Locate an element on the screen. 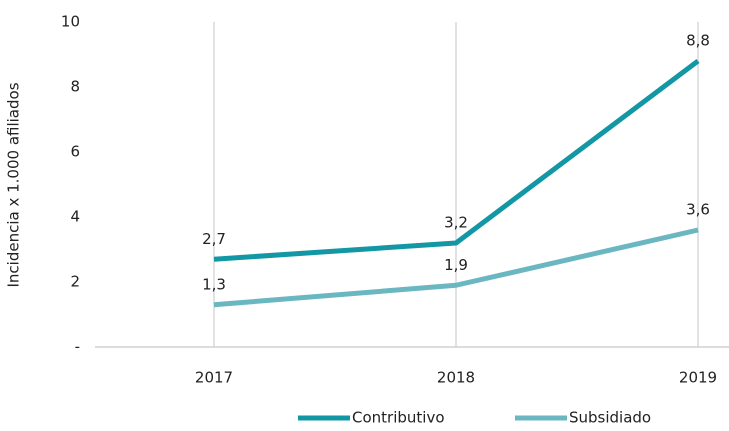  y-tick-label: 8 is located at coordinates (75, 87).